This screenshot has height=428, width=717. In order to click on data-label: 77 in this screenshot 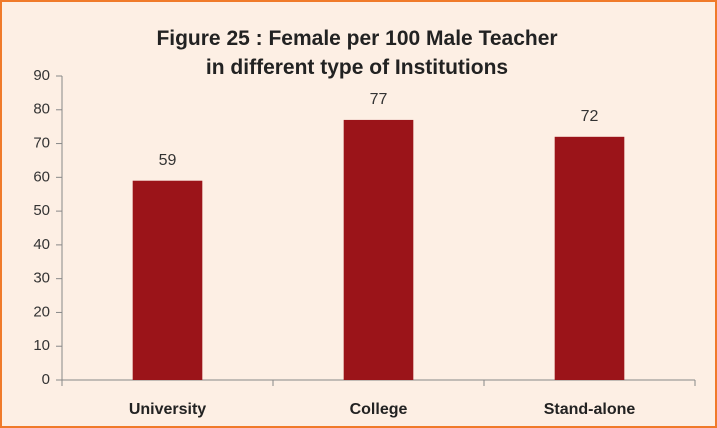, I will do `click(379, 99)`.